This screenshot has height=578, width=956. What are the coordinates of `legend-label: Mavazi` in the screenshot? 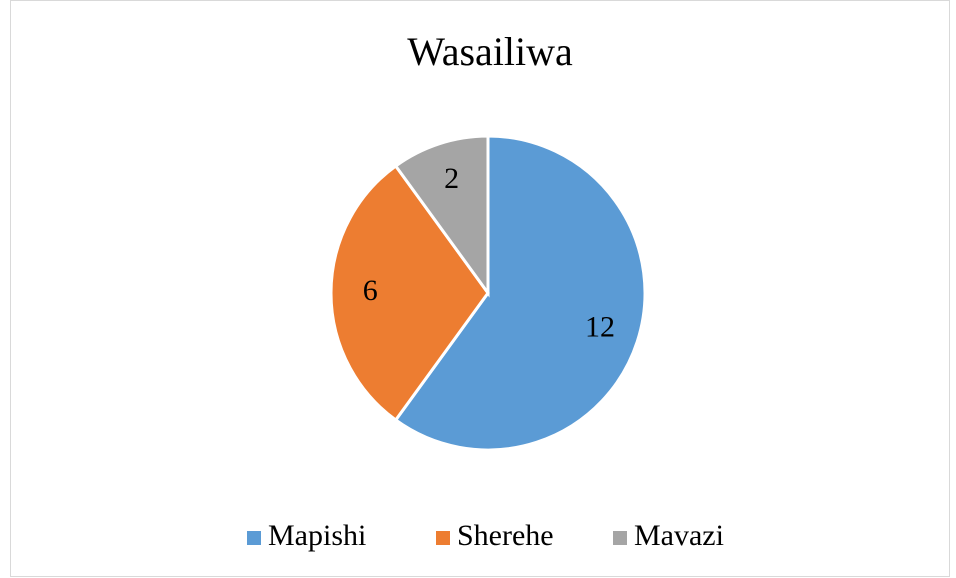 It's located at (679, 535).